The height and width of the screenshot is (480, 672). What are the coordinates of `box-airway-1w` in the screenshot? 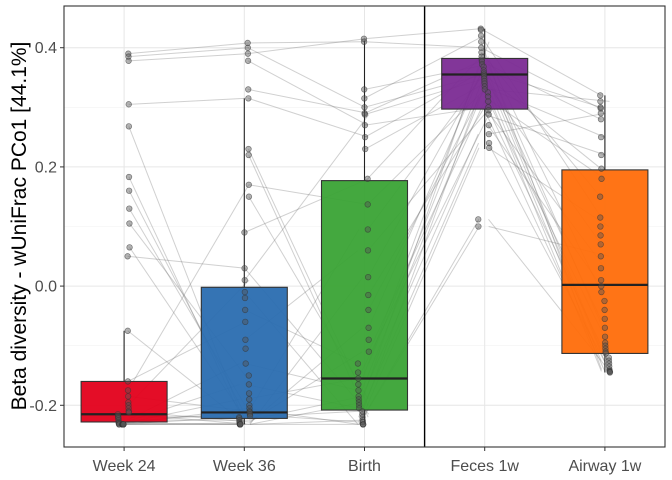 It's located at (605, 234).